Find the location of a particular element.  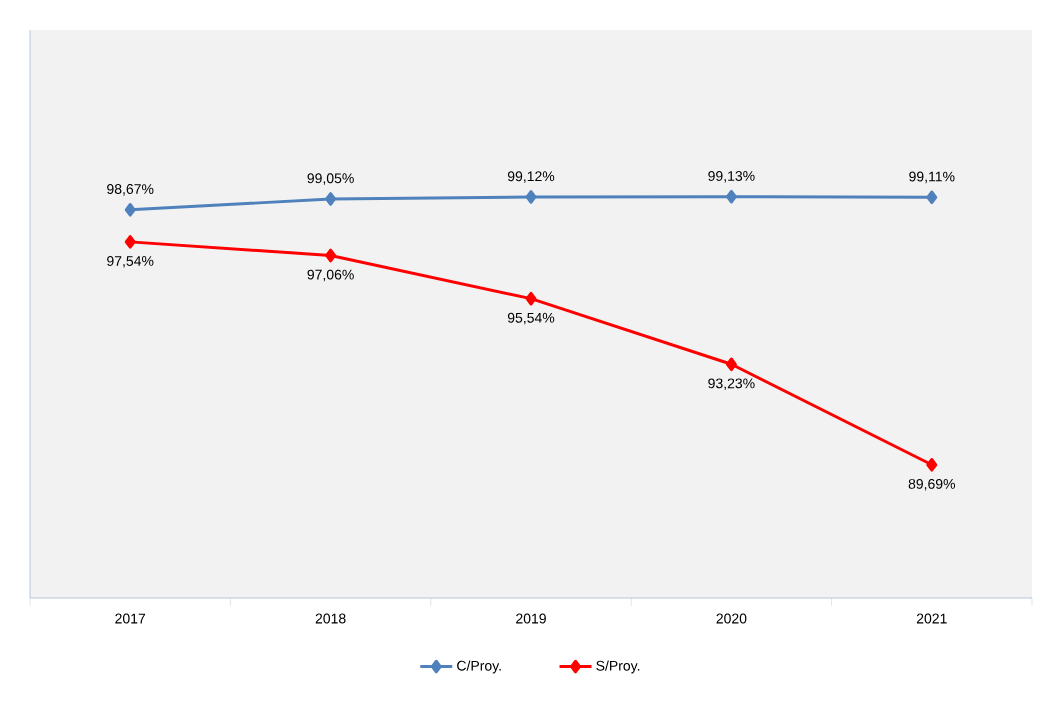

data-label: 97,06% is located at coordinates (330, 275).